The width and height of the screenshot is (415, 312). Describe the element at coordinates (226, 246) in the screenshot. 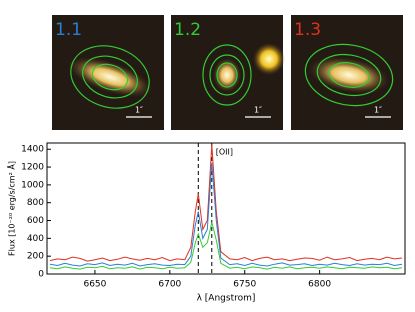

I see `series-line` at that location.